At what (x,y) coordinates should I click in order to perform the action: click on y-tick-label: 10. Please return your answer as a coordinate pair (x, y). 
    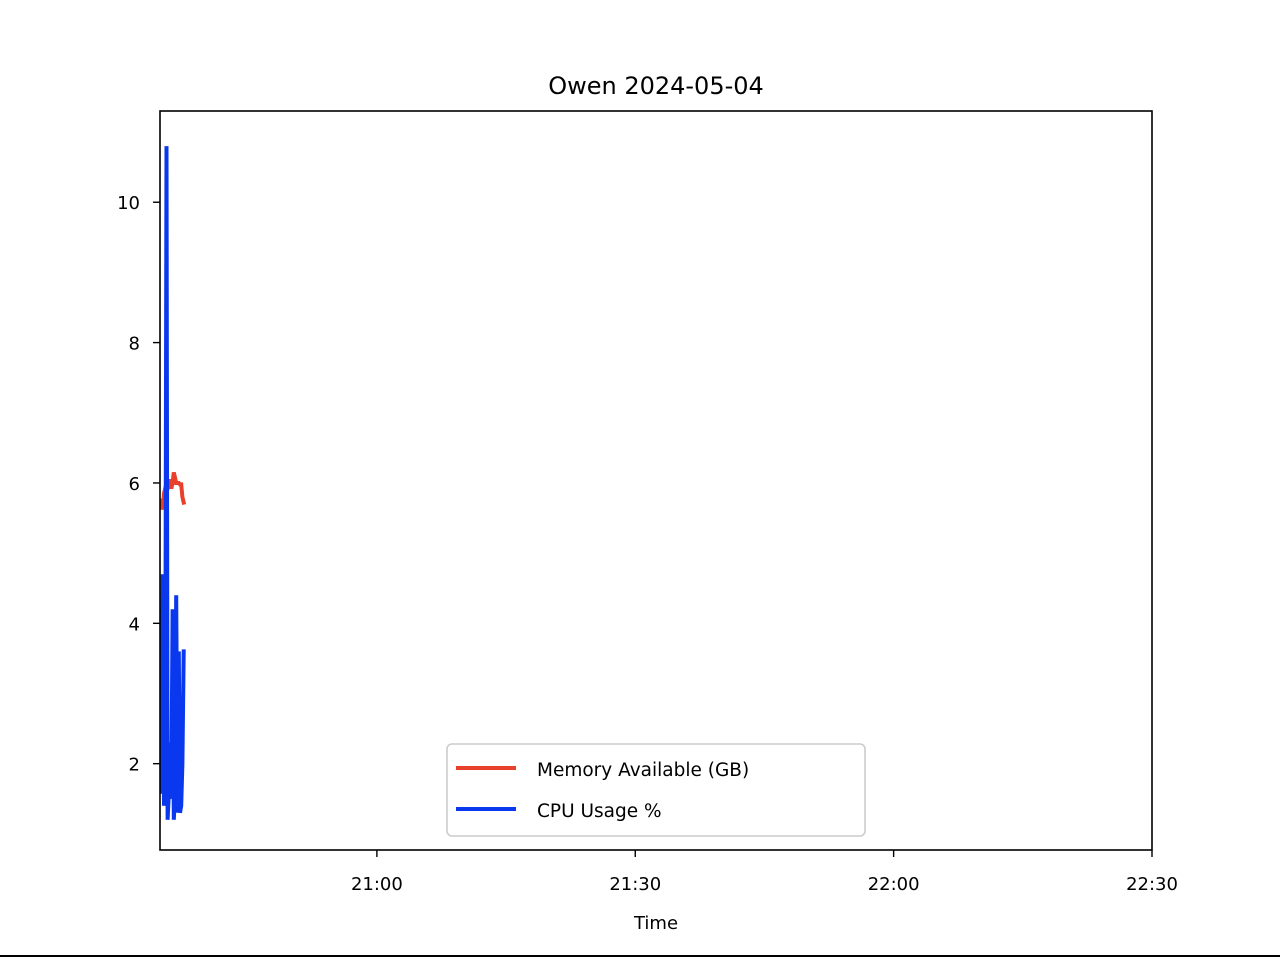
    Looking at the image, I should click on (128, 203).